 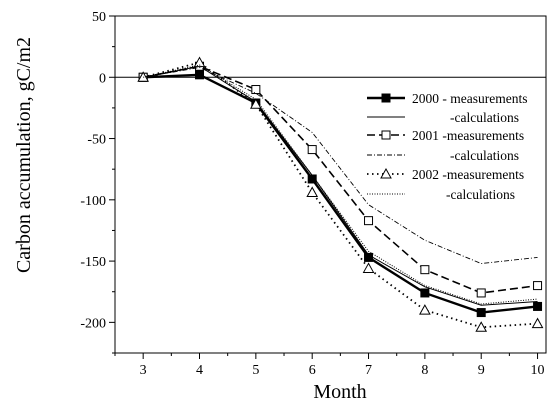 I want to click on y-tick-label: -150, so click(x=93, y=262).